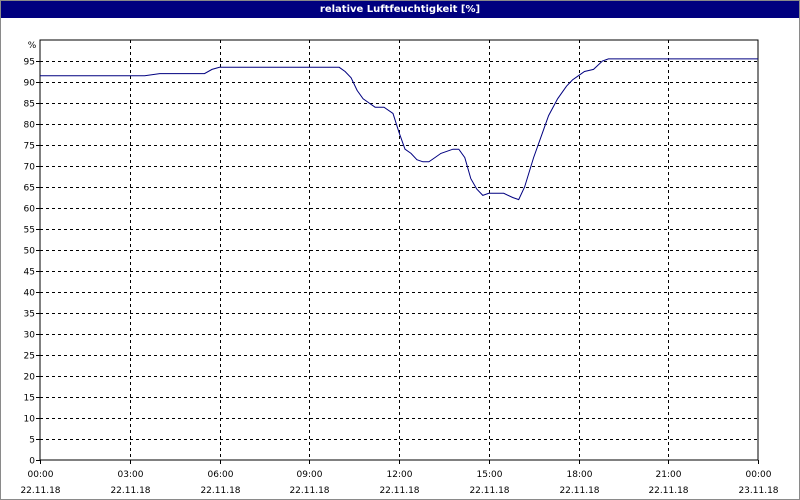 Image resolution: width=800 pixels, height=500 pixels. What do you see at coordinates (32, 462) in the screenshot?
I see `y-tick-label: 0` at bounding box center [32, 462].